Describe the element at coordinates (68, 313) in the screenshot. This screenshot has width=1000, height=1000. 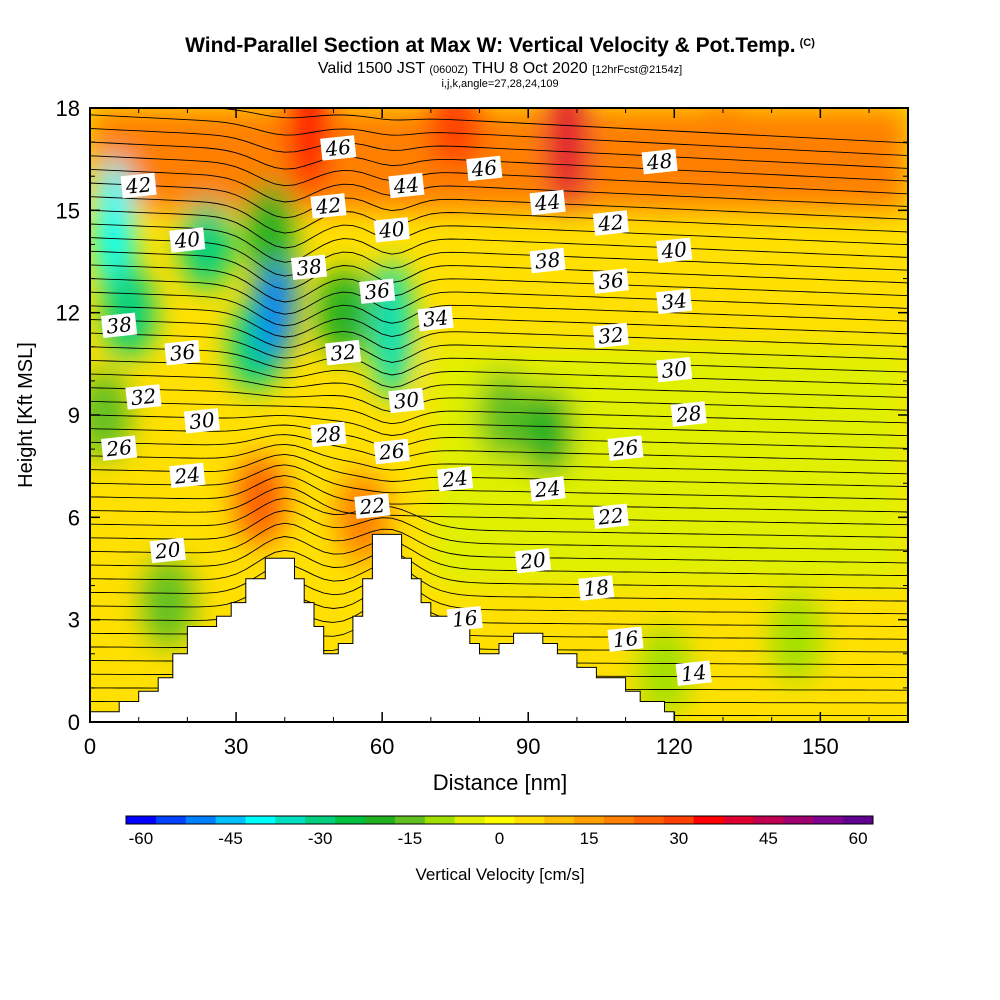
I see `y-tick-label: 12` at that location.